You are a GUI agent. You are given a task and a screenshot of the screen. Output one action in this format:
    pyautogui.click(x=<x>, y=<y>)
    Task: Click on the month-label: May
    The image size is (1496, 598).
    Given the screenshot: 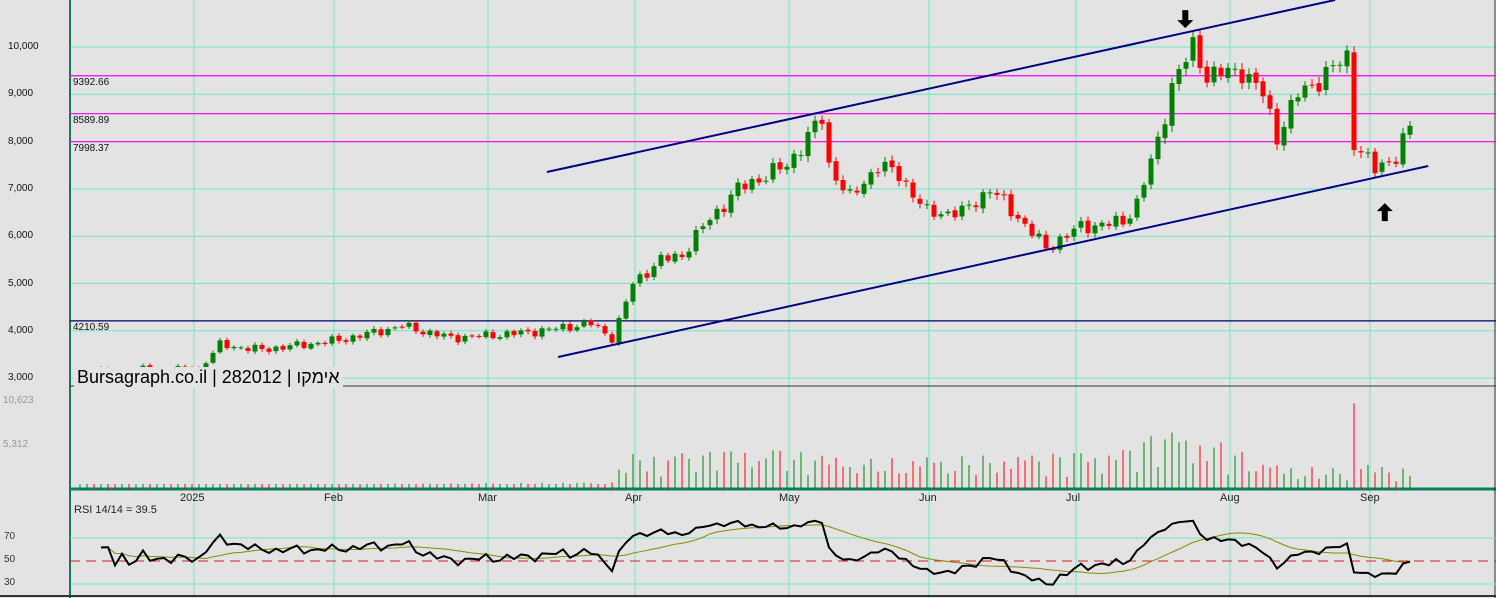 What is the action you would take?
    pyautogui.click(x=789, y=498)
    